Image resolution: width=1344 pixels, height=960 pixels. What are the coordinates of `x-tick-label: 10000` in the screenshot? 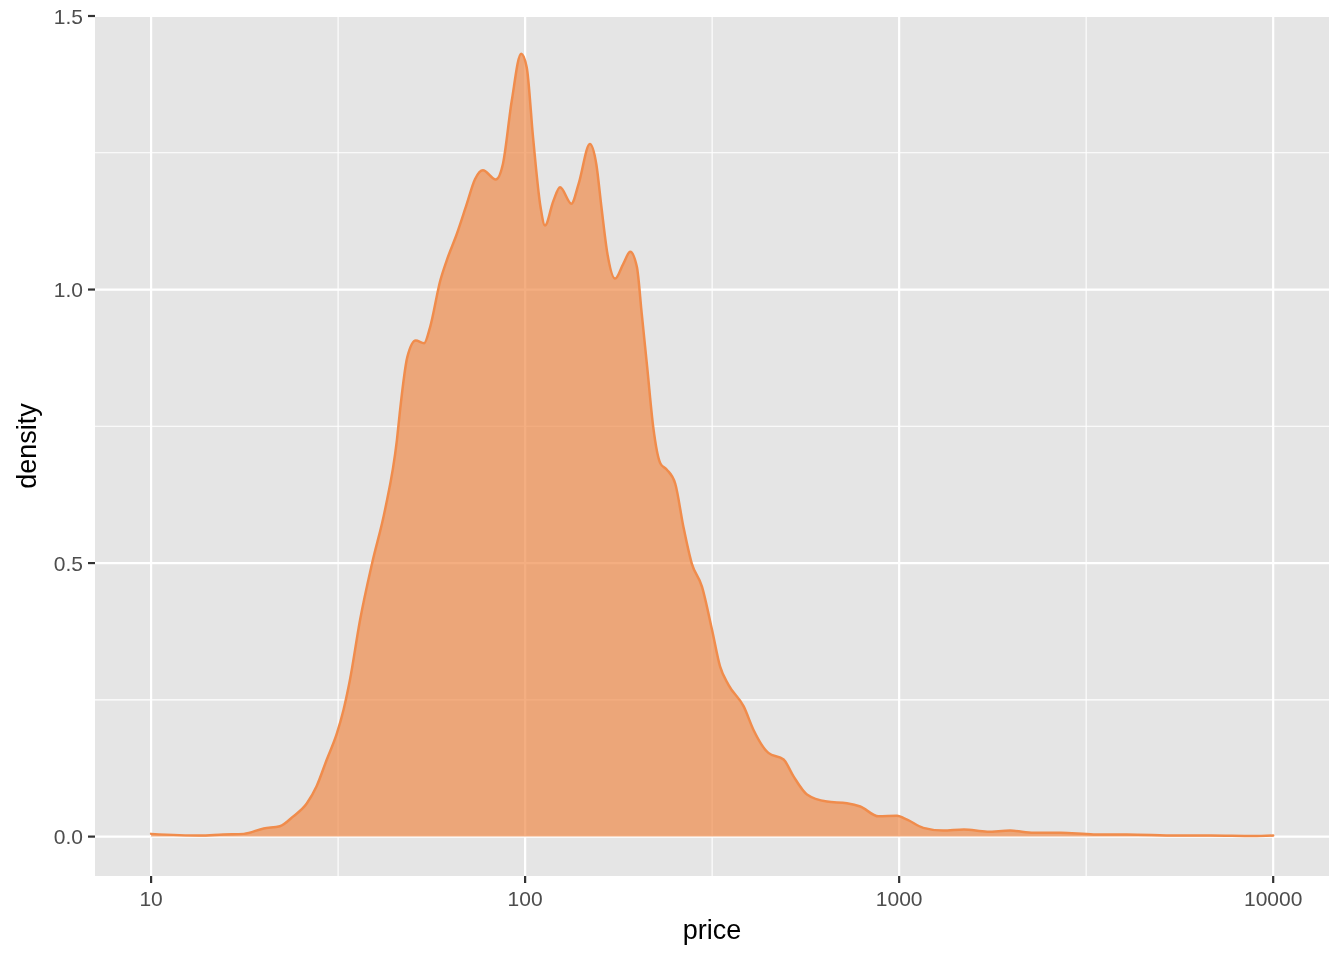 It's located at (1273, 898).